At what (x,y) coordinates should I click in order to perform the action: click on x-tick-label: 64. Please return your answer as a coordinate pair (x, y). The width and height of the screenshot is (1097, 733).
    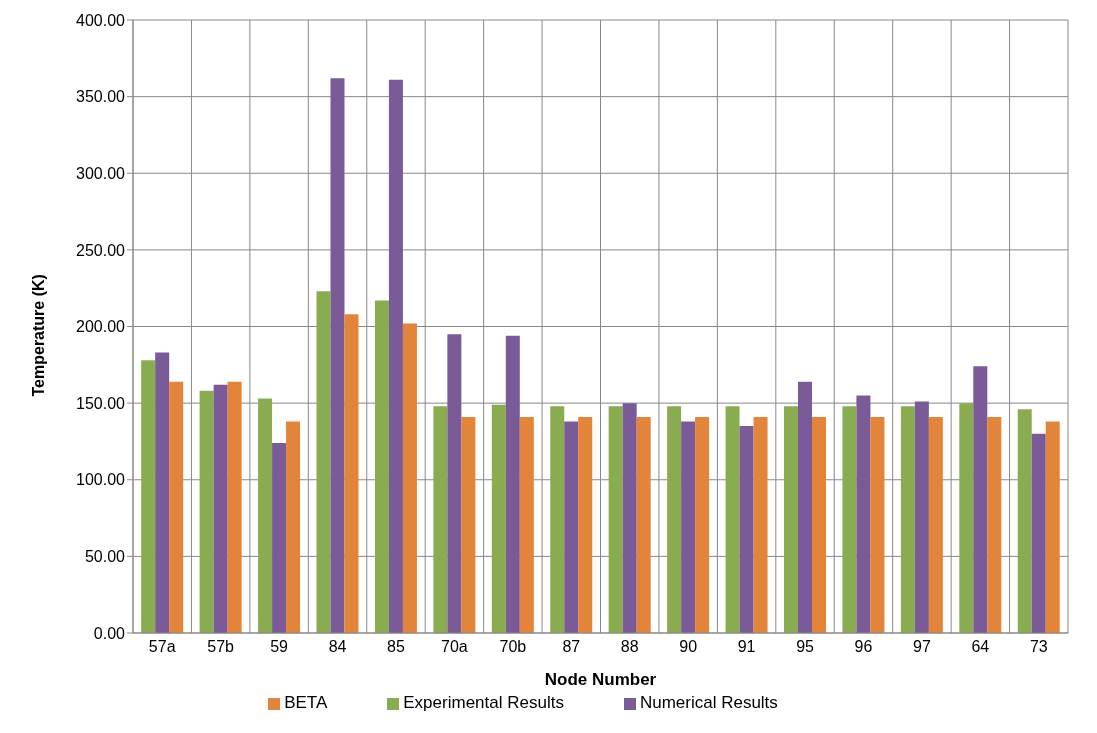
    Looking at the image, I should click on (980, 647).